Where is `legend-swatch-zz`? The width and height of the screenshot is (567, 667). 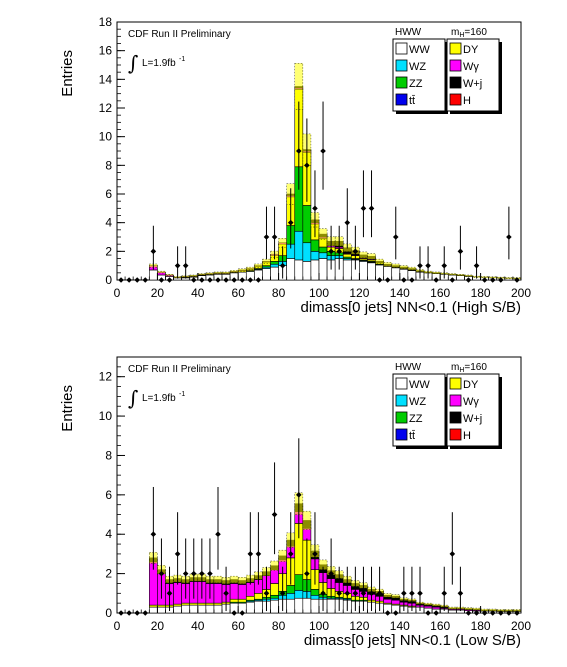
legend-swatch-zz is located at coordinates (401, 82).